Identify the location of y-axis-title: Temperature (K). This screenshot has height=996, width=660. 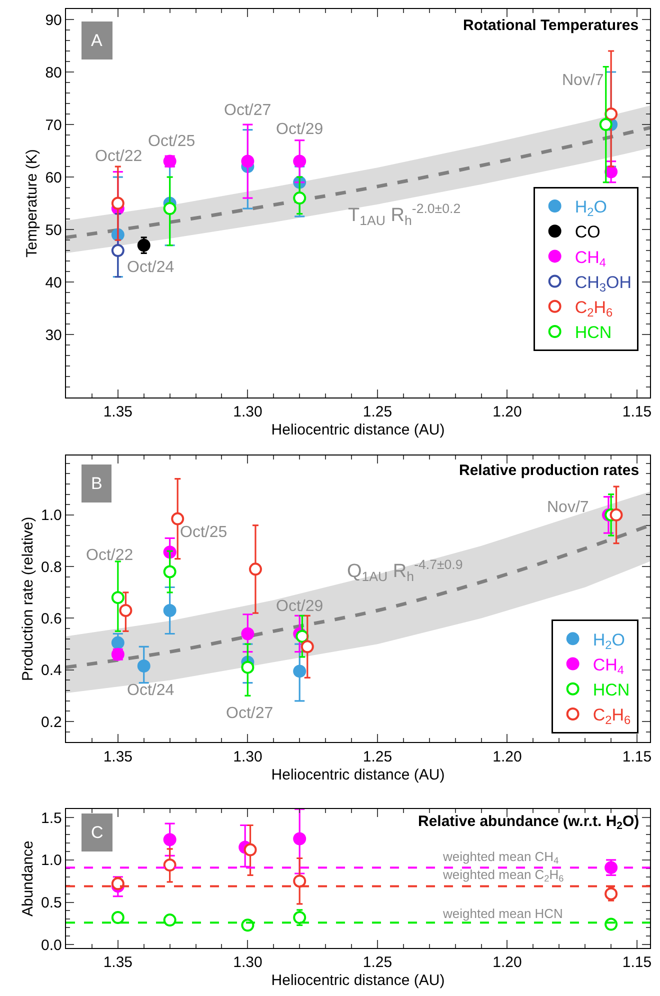
(31, 203).